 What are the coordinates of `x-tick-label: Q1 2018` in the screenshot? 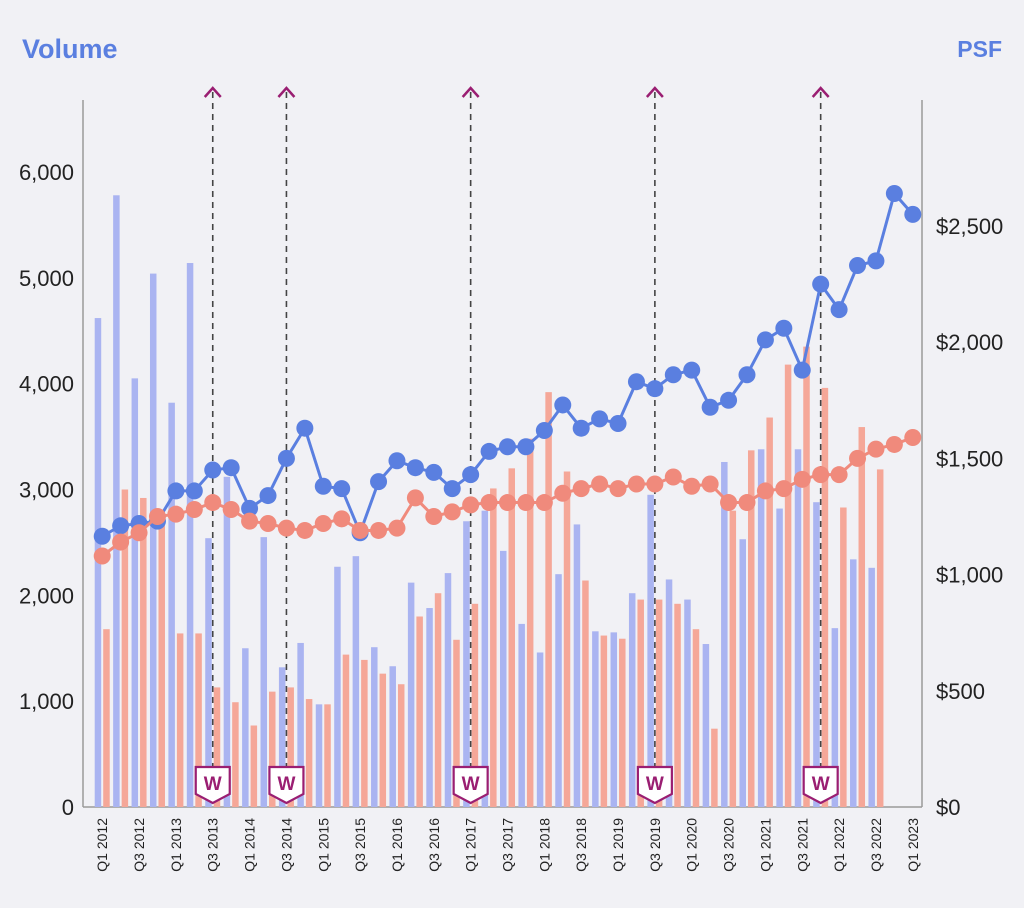 It's located at (544, 845).